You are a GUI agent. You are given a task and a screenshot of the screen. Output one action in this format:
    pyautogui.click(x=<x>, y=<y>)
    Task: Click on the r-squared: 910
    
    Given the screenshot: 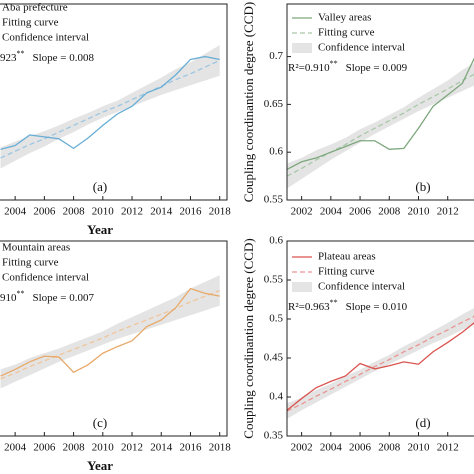 What is the action you would take?
    pyautogui.click(x=8, y=298)
    